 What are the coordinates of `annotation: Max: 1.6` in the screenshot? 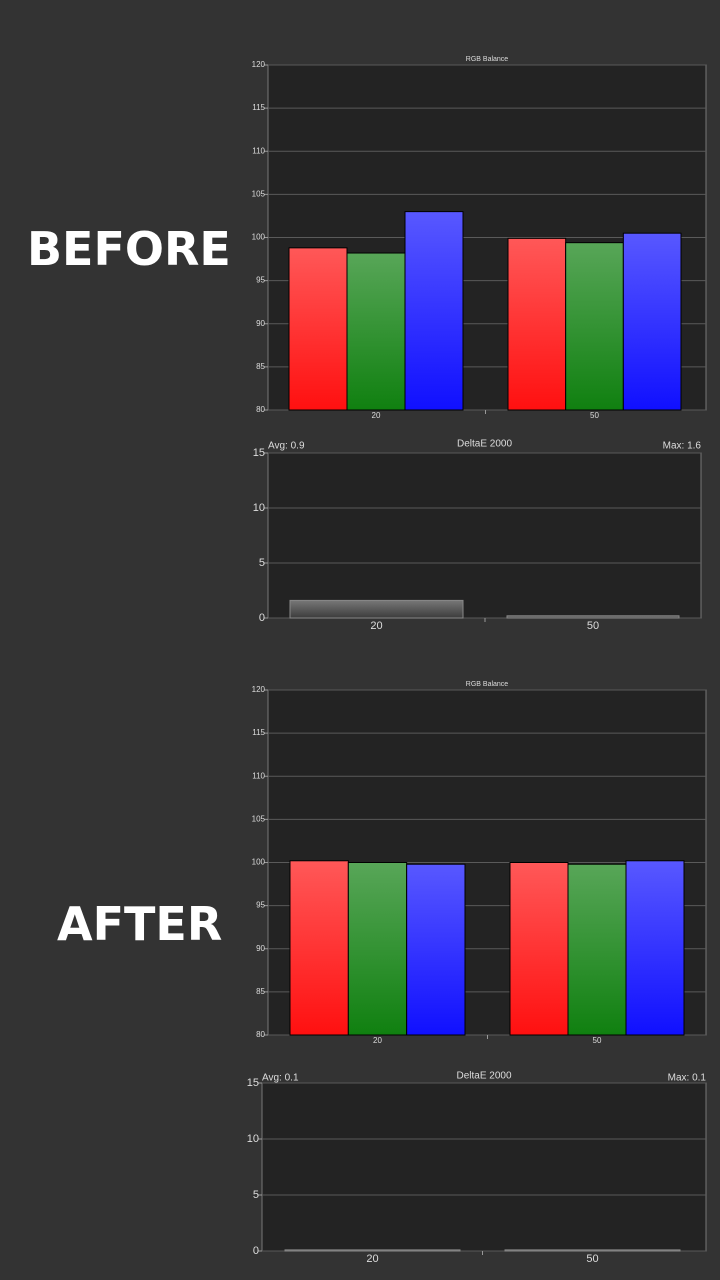 It's located at (682, 446).